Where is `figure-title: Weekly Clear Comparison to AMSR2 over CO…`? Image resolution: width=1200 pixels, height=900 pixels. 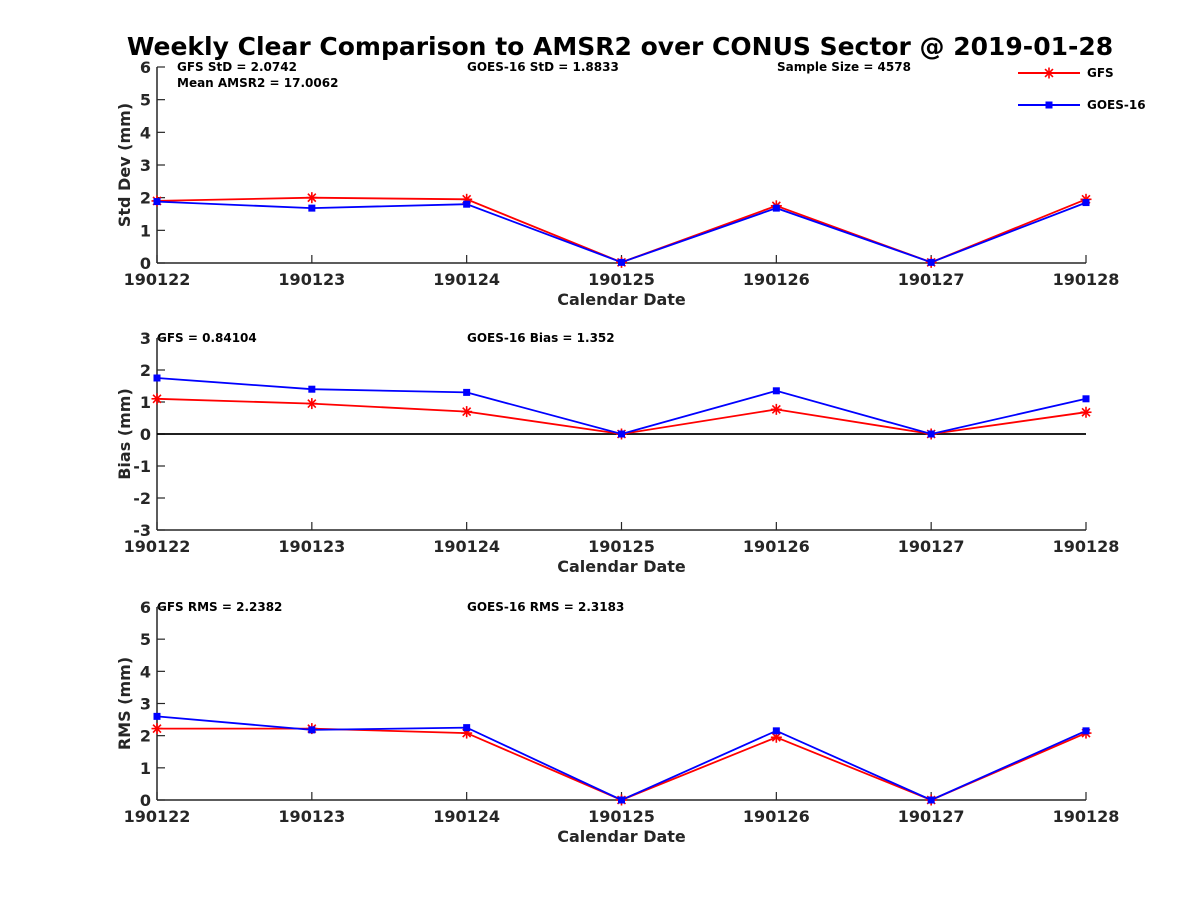
figure-title: Weekly Clear Comparison to AMSR2 over CO… is located at coordinates (620, 46).